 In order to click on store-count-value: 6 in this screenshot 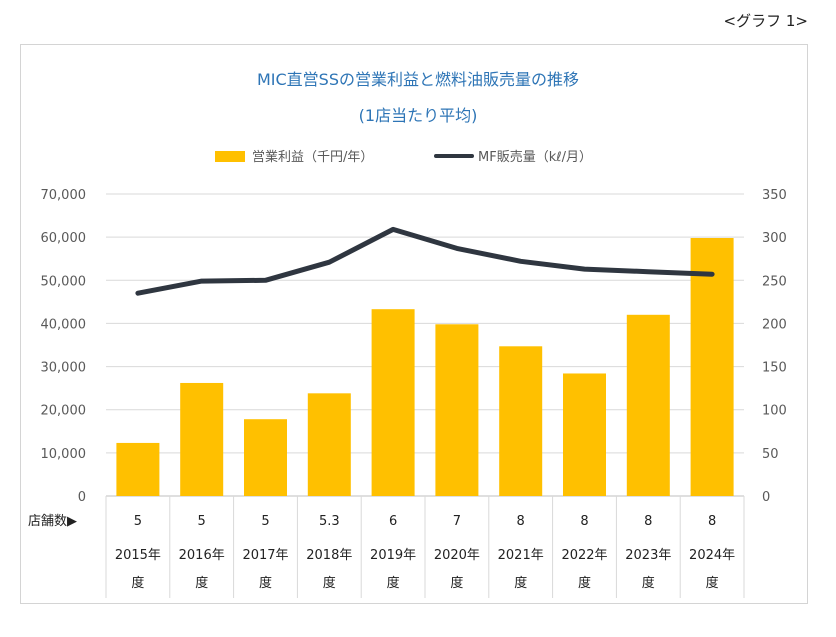, I will do `click(393, 521)`.